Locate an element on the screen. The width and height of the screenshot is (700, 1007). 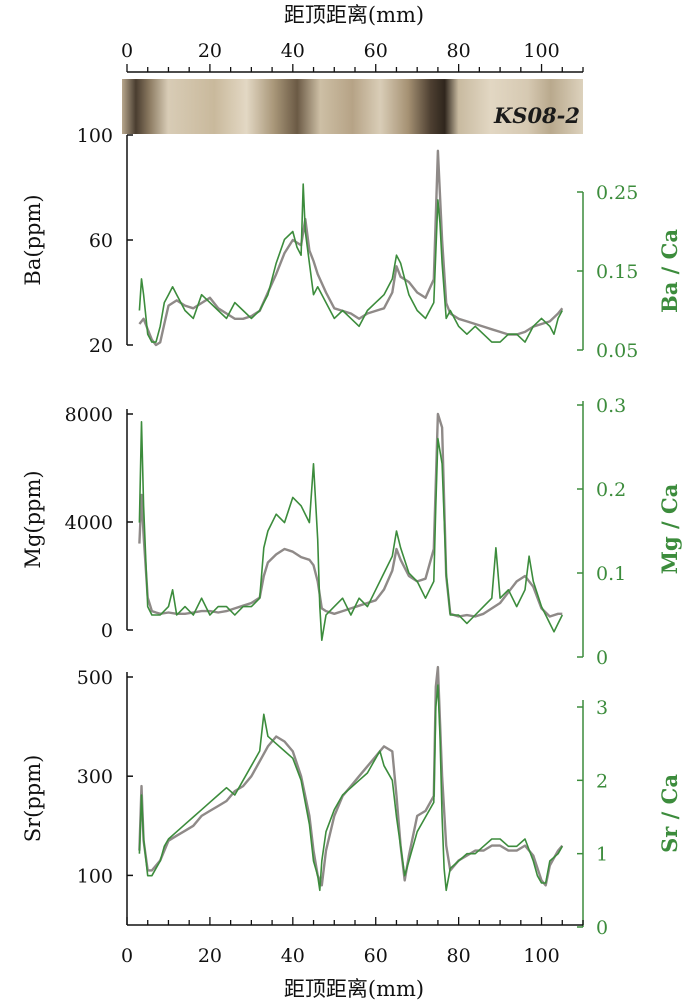
right-tick-label: 0.25 is located at coordinates (617, 193).